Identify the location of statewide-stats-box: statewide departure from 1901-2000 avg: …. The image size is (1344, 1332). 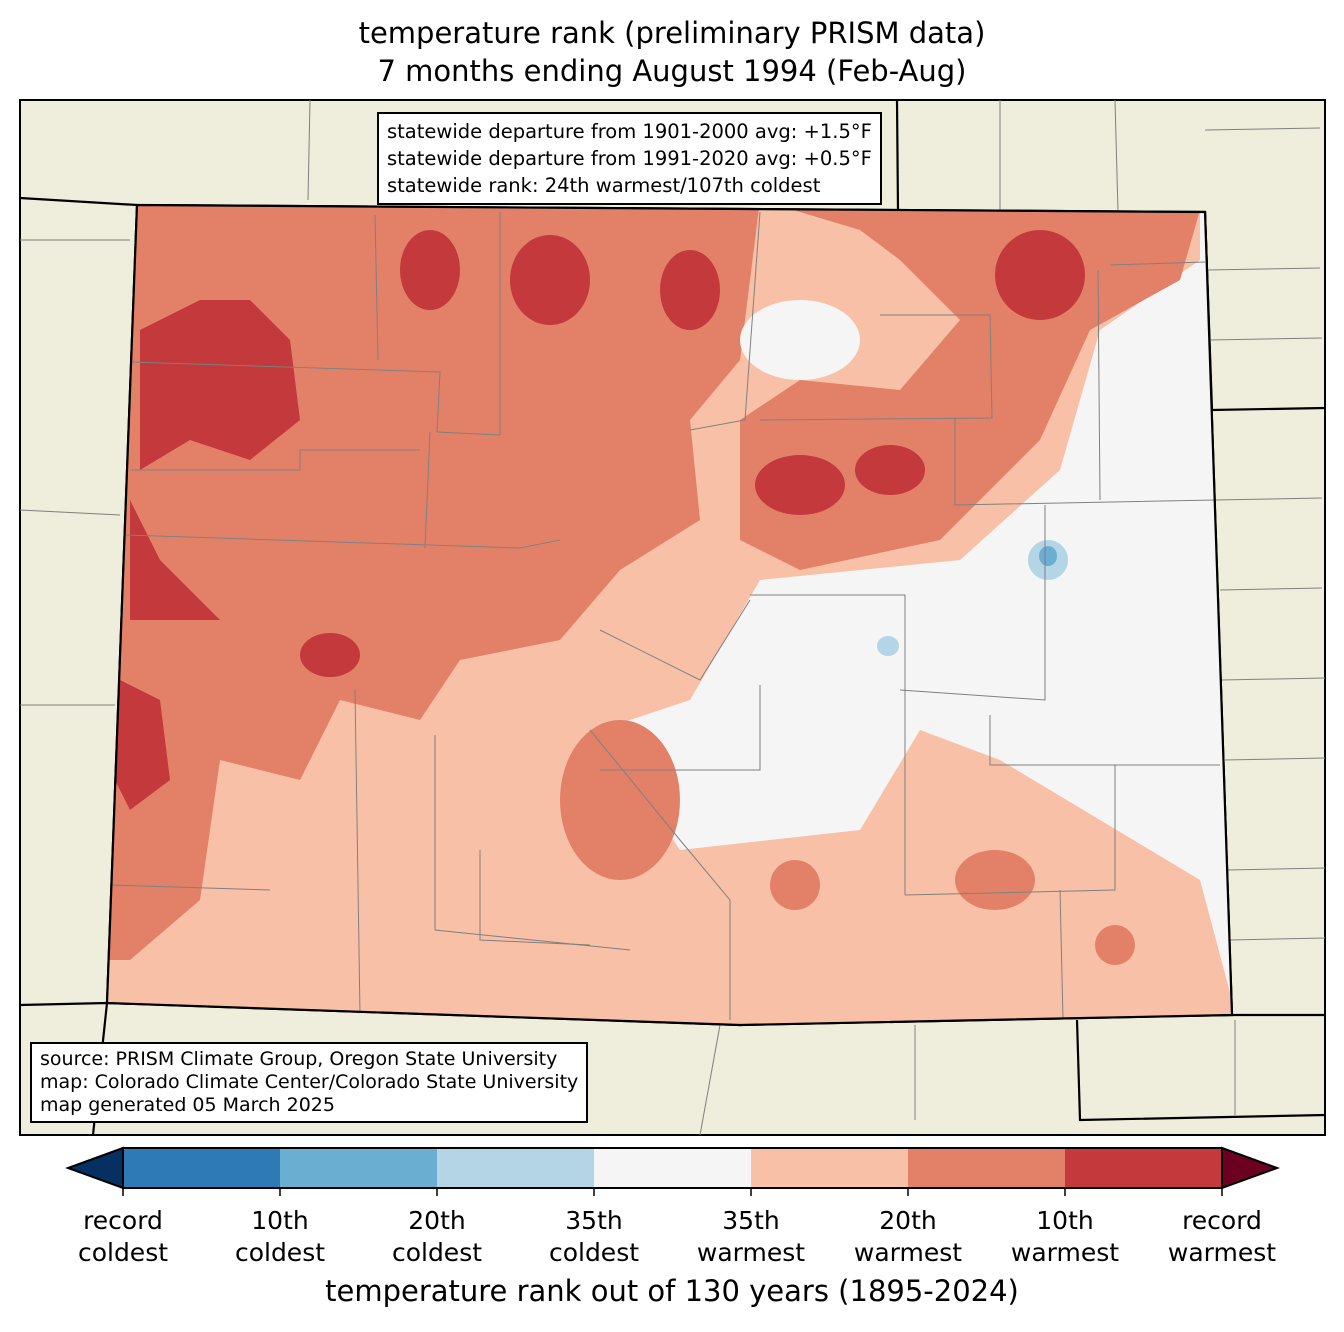
(629, 158).